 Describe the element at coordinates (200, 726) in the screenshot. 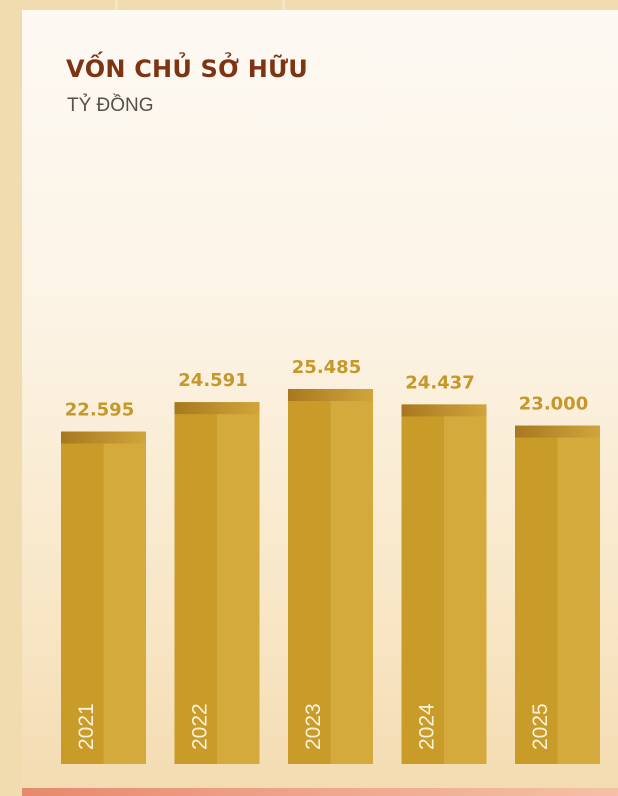

I see `category-label: 2022` at that location.